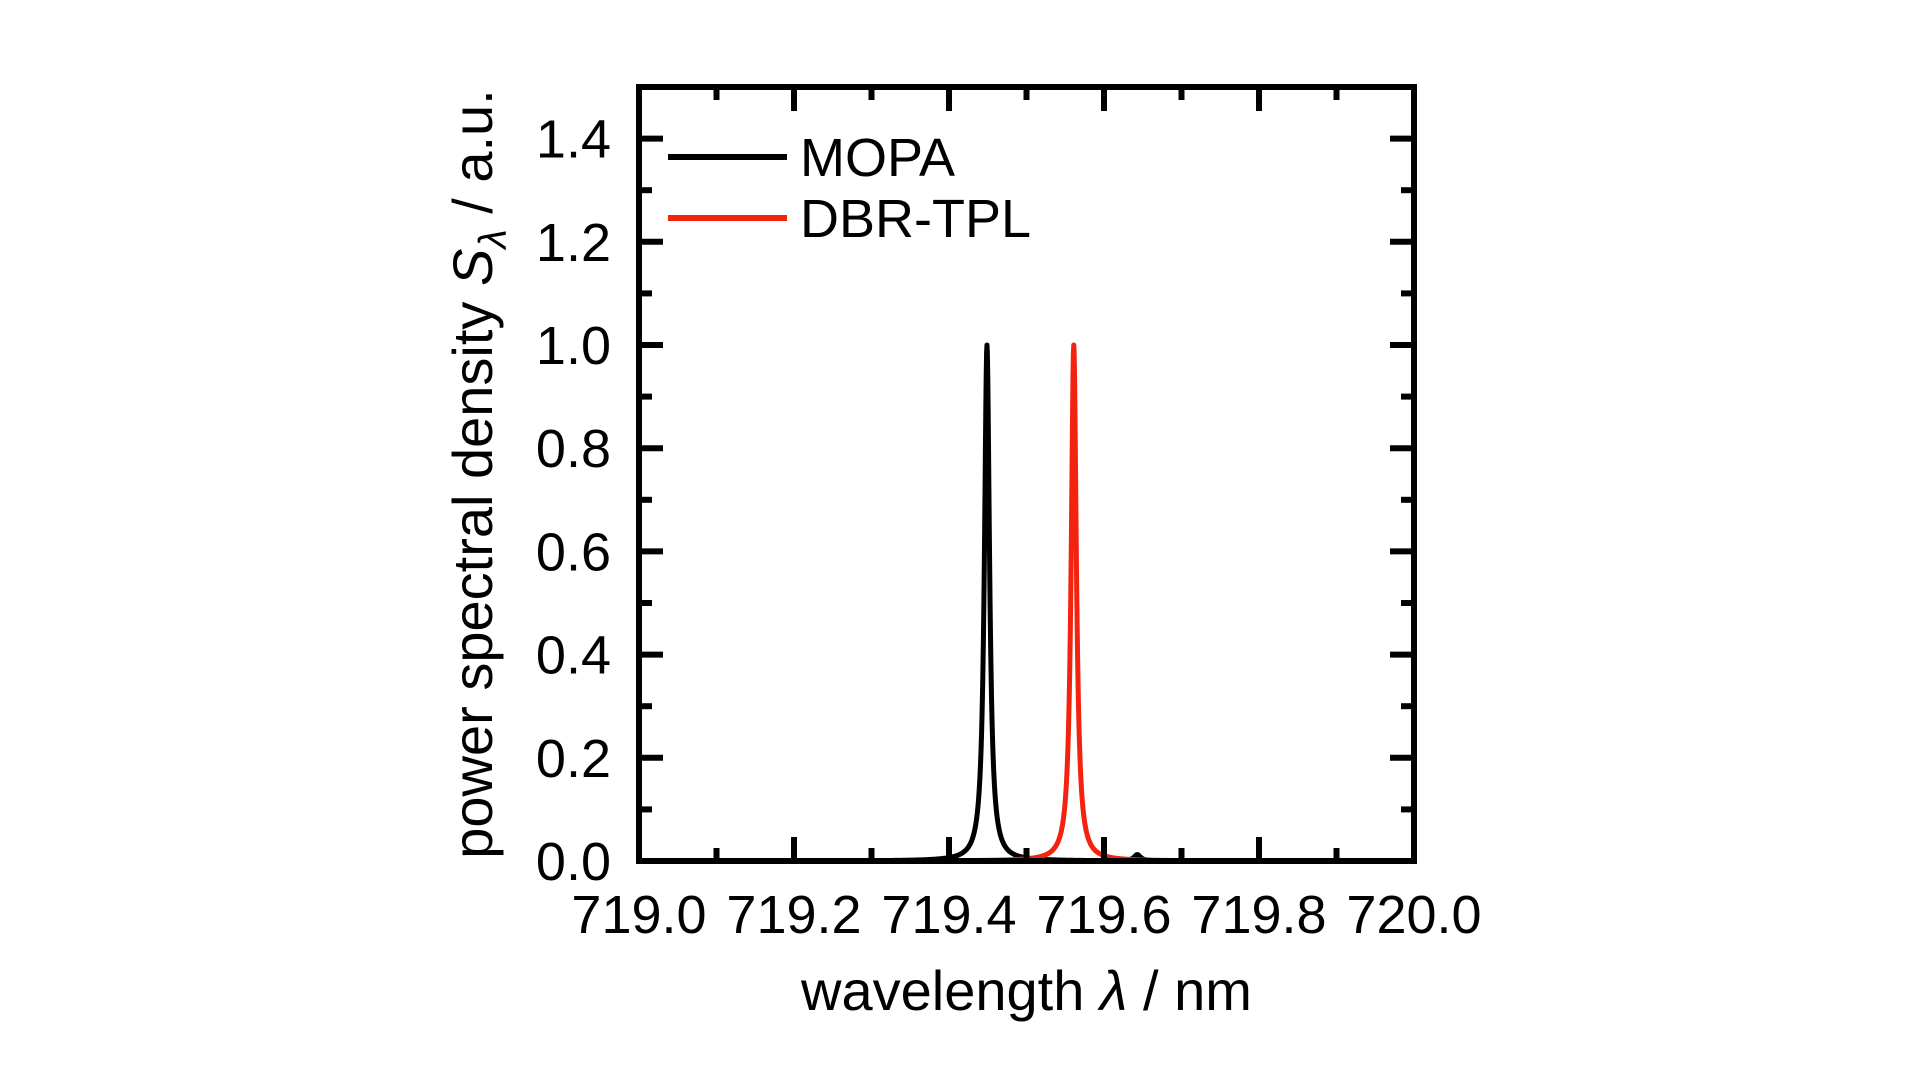 This screenshot has height=1080, width=1920. I want to click on legend-label-dbr-tpl: DBR-TPL, so click(915, 219).